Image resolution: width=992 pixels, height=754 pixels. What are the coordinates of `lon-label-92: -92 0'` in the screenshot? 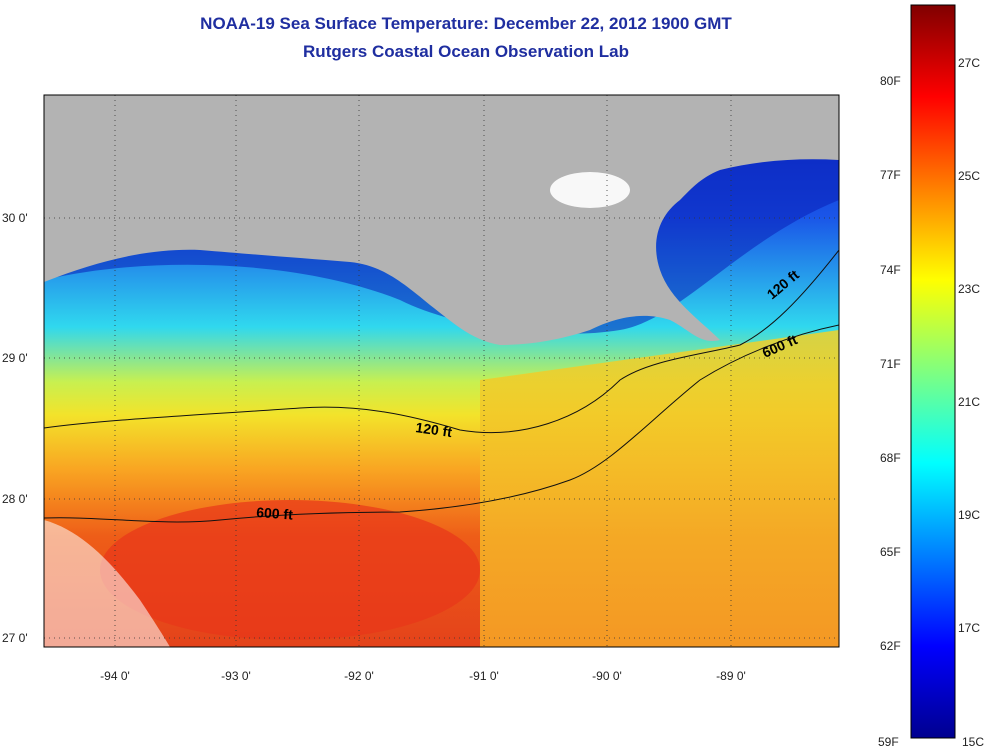 It's located at (359, 676).